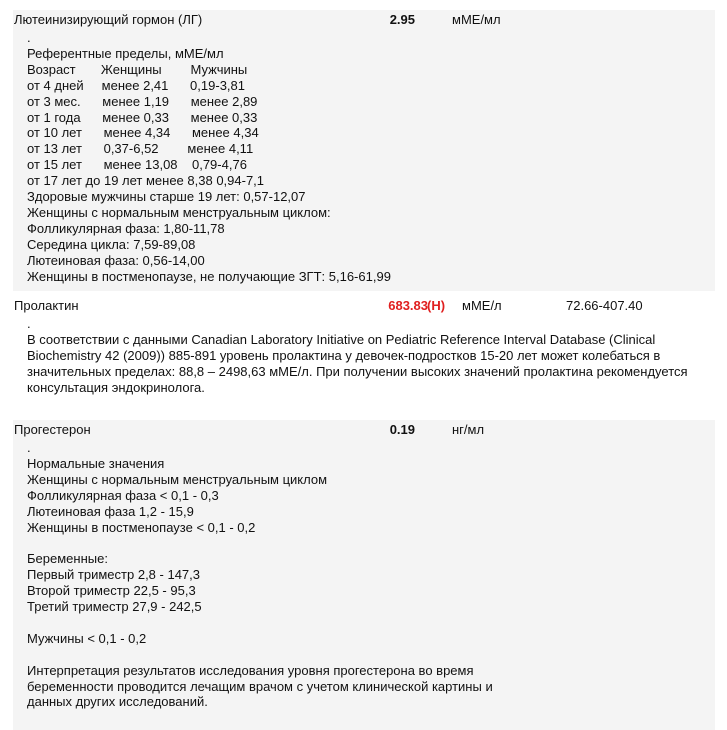  Describe the element at coordinates (137, 69) in the screenshot. I see `note-line: Возраст Женщины Мужчины` at that location.